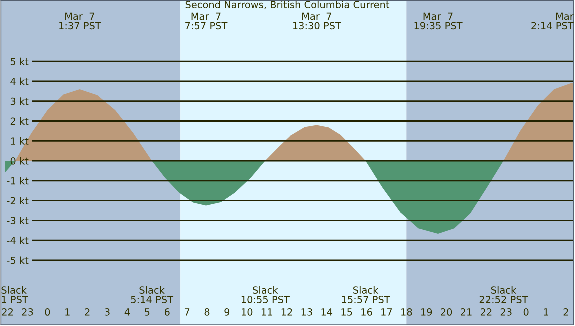  What do you see at coordinates (307, 312) in the screenshot?
I see `x-tick-label: 13` at bounding box center [307, 312].